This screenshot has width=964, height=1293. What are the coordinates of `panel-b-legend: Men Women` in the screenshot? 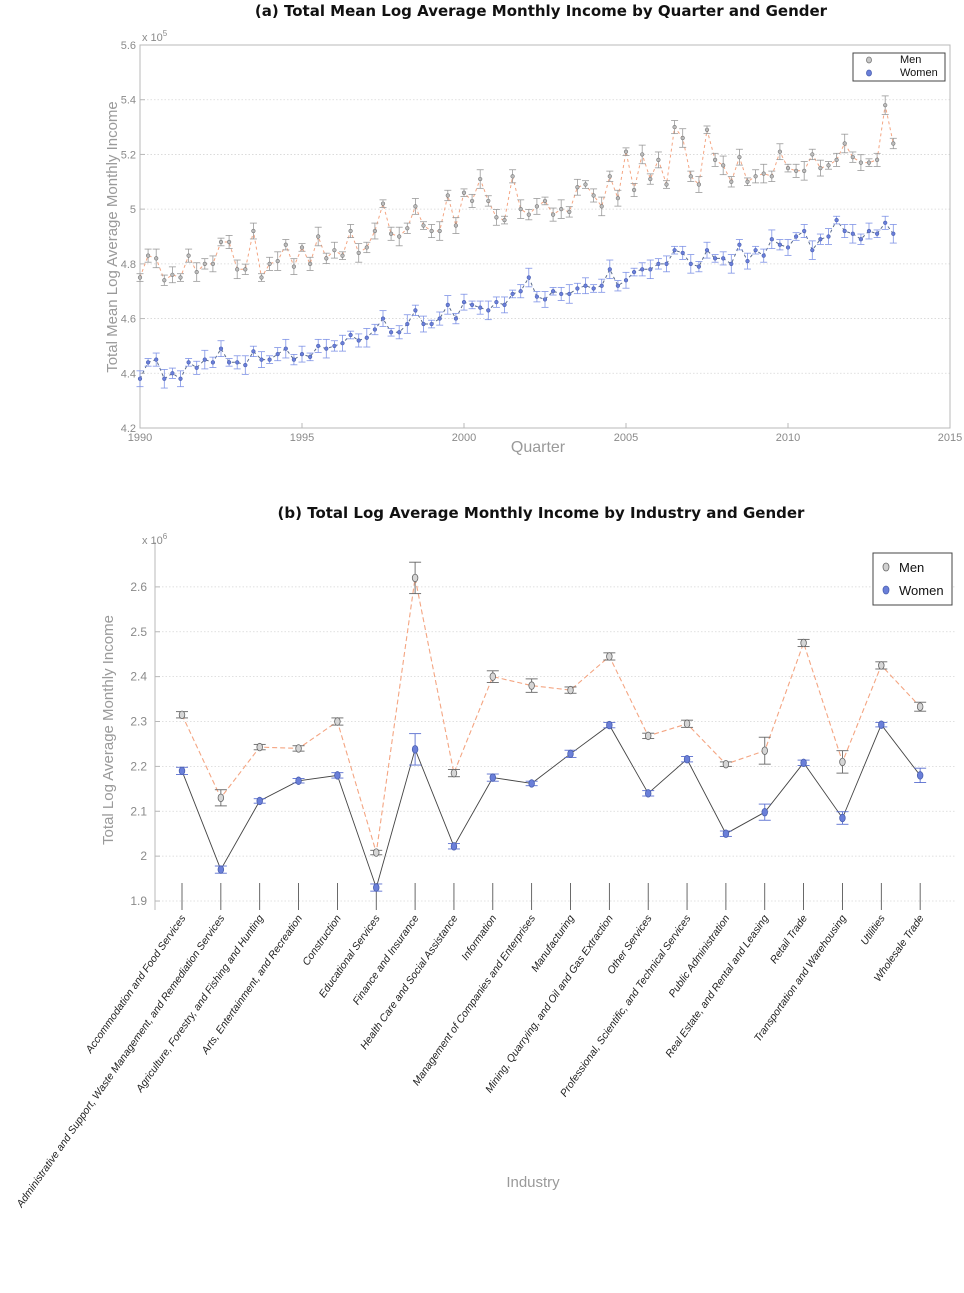 It's located at (912, 579).